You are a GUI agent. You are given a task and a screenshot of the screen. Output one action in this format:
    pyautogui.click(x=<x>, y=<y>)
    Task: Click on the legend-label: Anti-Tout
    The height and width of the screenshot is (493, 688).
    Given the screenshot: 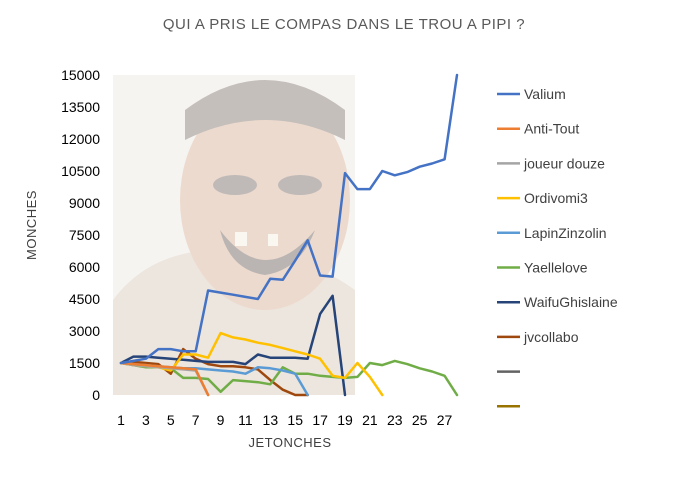 What is the action you would take?
    pyautogui.click(x=551, y=129)
    